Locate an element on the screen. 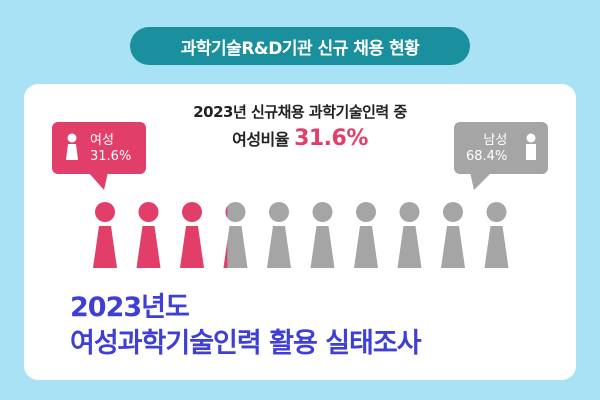 This screenshot has width=600, height=400. headline-line1: 2023년도 is located at coordinates (130, 307).